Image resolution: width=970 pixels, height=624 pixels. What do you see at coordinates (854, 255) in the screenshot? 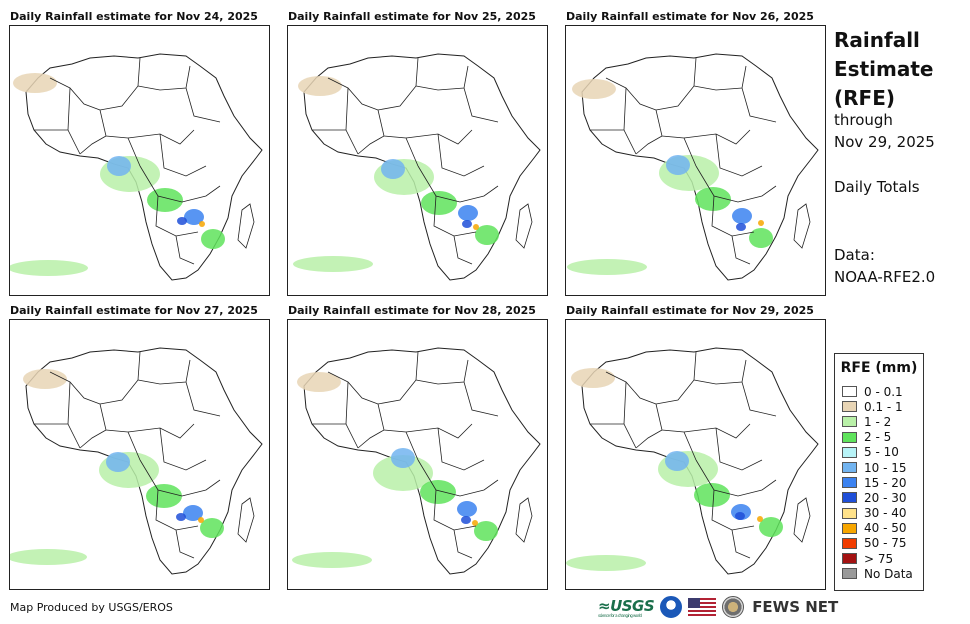
I see `data-label: Data:` at bounding box center [854, 255].